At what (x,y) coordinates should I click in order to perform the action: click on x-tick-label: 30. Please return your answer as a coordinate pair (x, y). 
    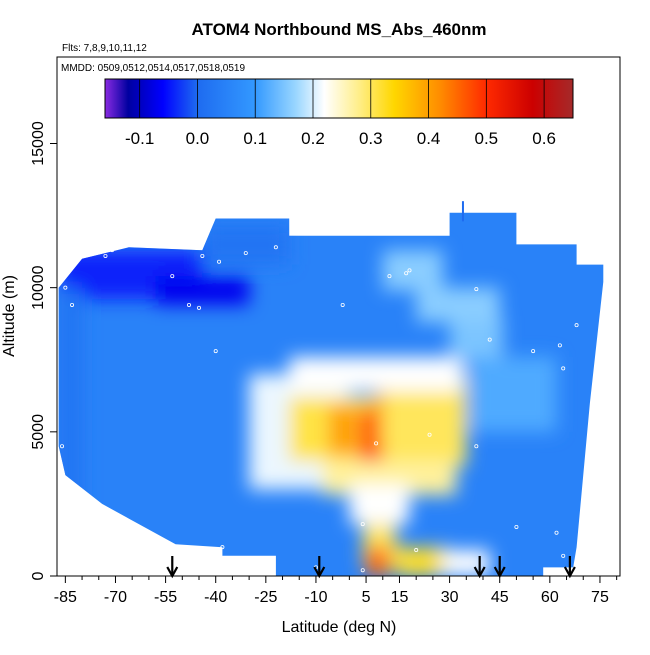
    Looking at the image, I should click on (450, 597).